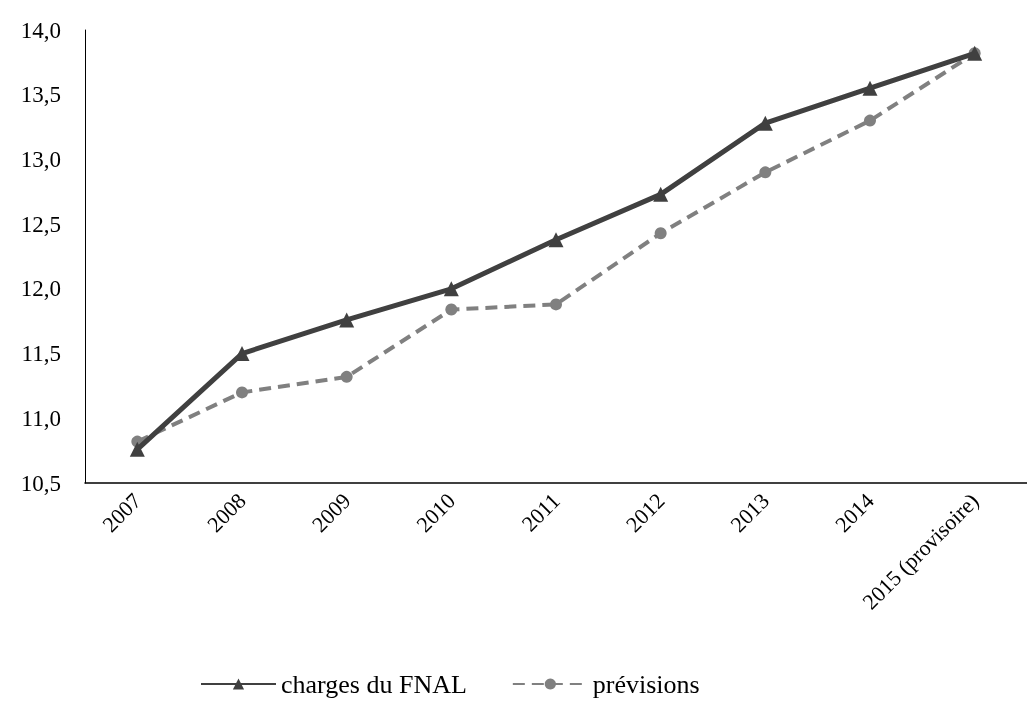  What do you see at coordinates (374, 684) in the screenshot?
I see `legend-label: charges du FNAL` at bounding box center [374, 684].